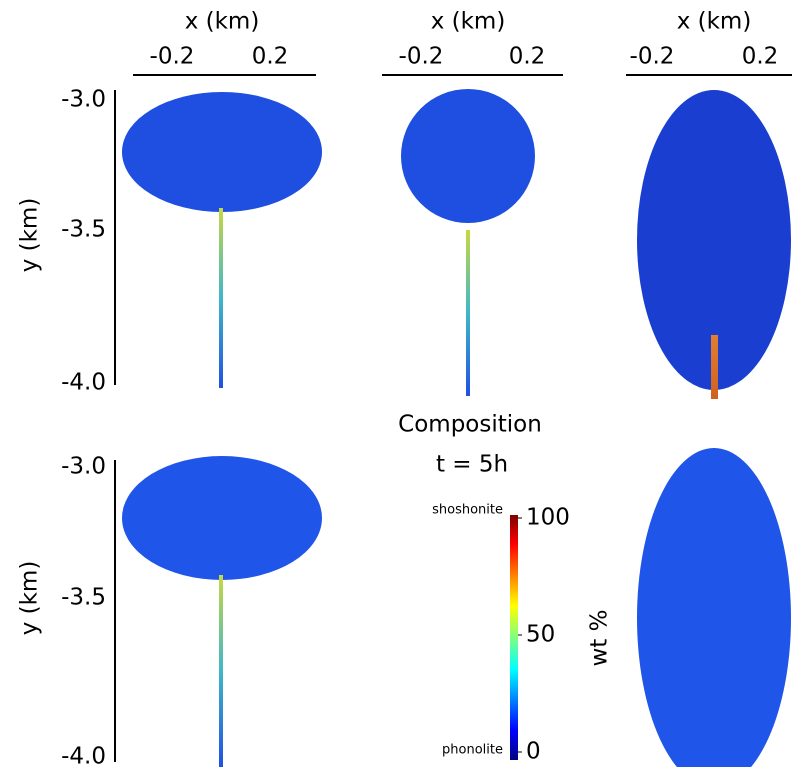  What do you see at coordinates (533, 752) in the screenshot?
I see `colorbar-tick-label: 0` at bounding box center [533, 752].